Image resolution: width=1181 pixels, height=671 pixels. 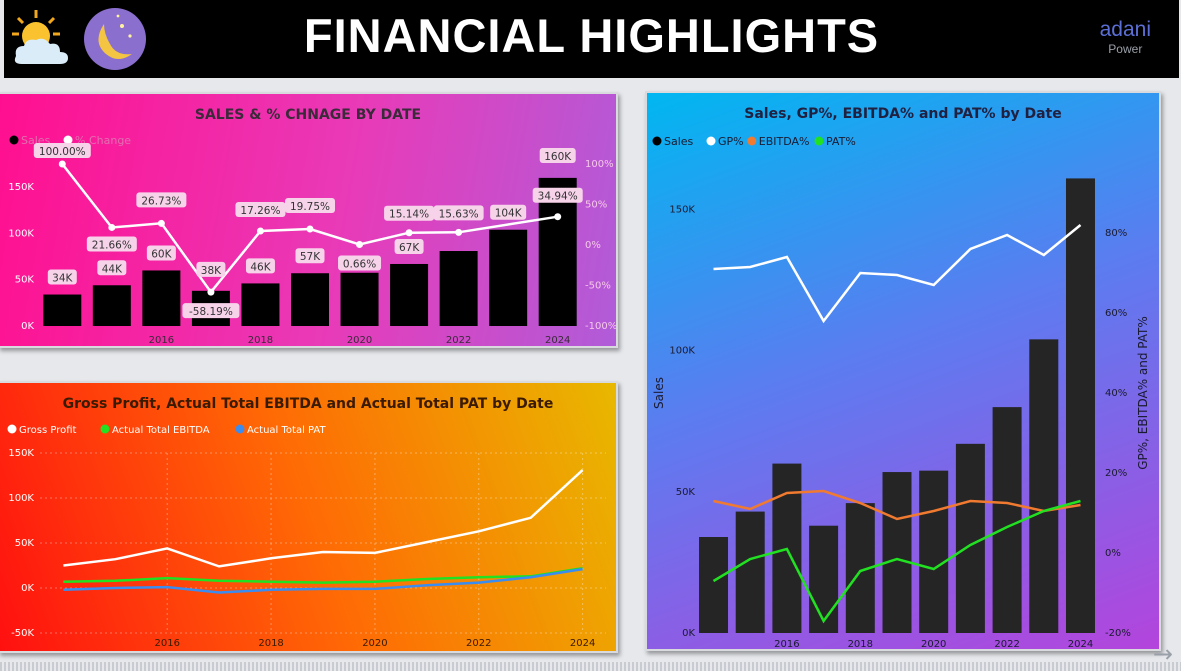 What do you see at coordinates (409, 213) in the screenshot?
I see `pct-label-bg-2021` at bounding box center [409, 213].